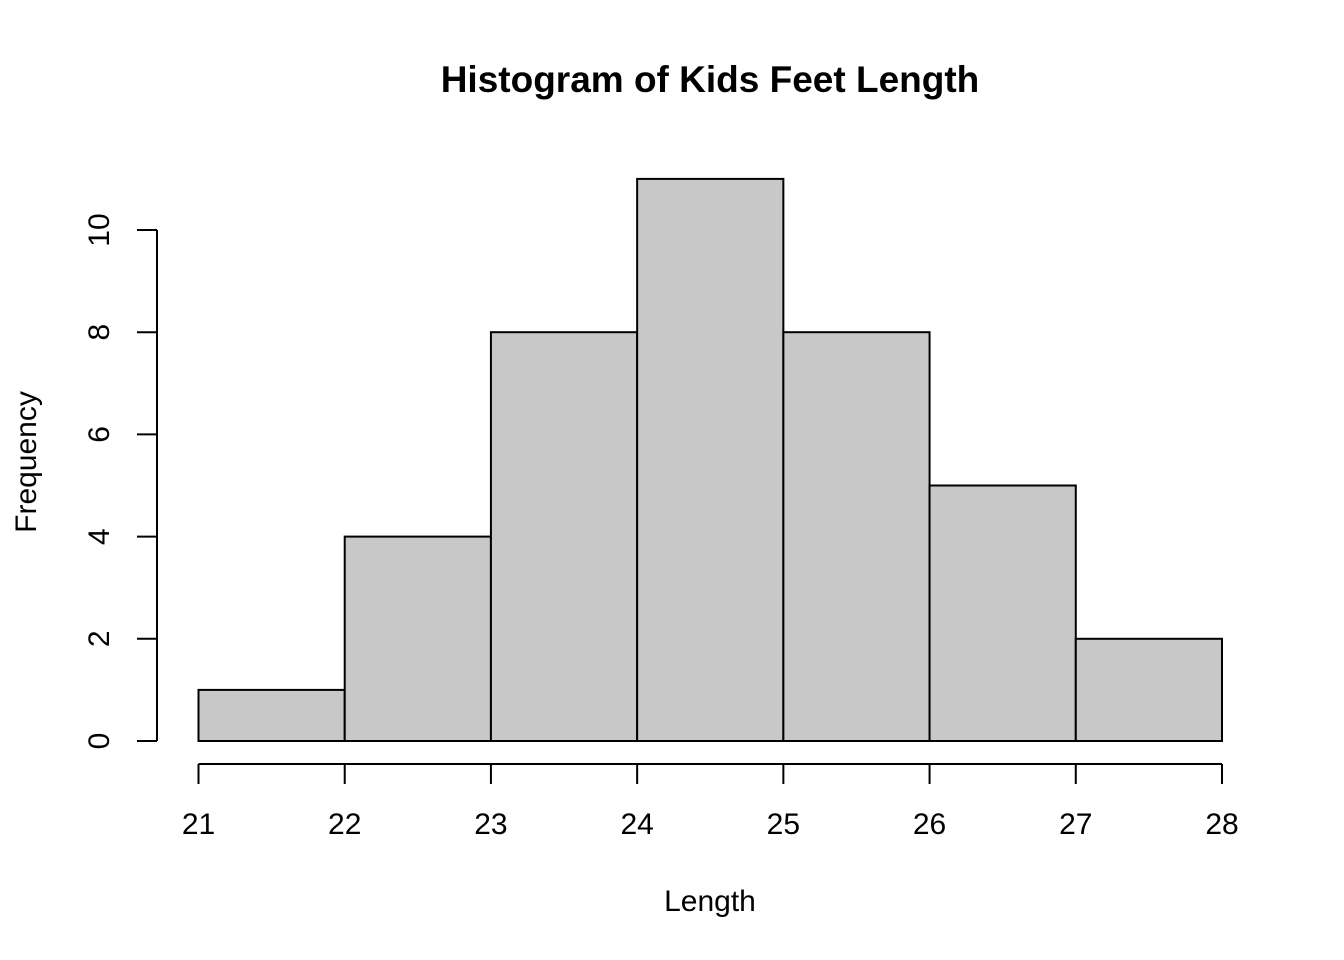  I want to click on x-tick-label: 28, so click(1221, 824).